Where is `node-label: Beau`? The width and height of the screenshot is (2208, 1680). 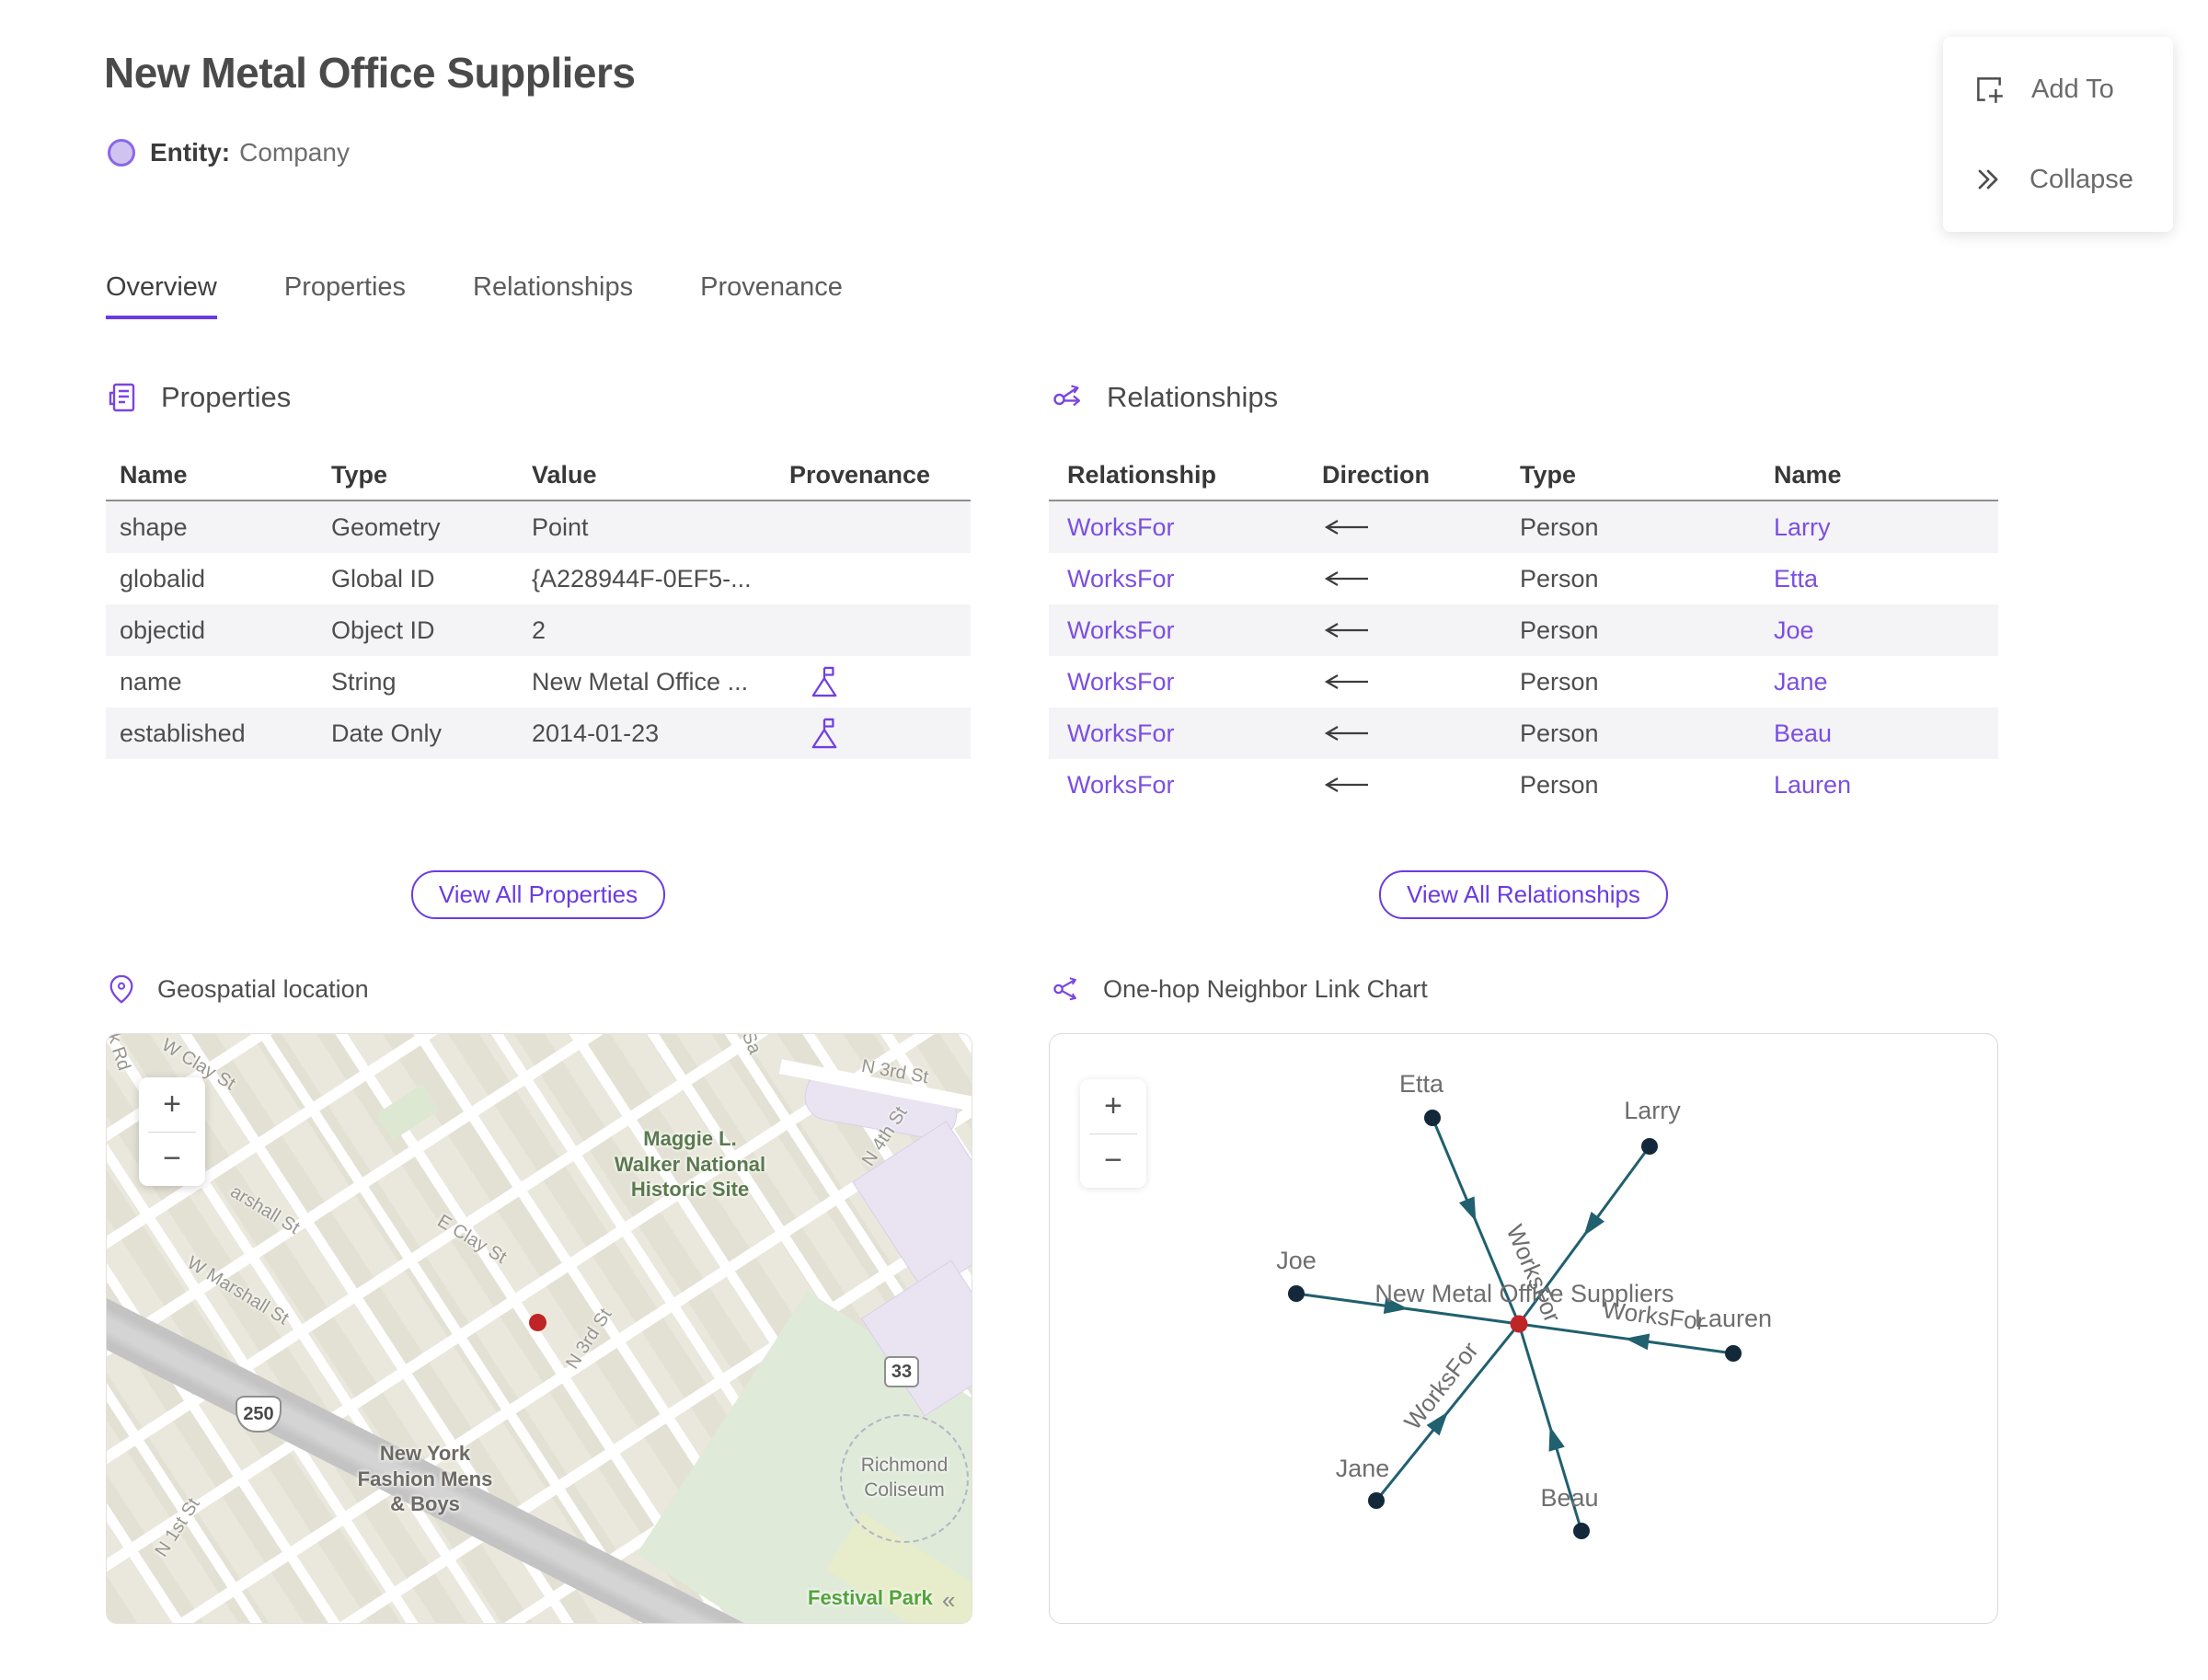
node-label: Beau is located at coordinates (1569, 1498).